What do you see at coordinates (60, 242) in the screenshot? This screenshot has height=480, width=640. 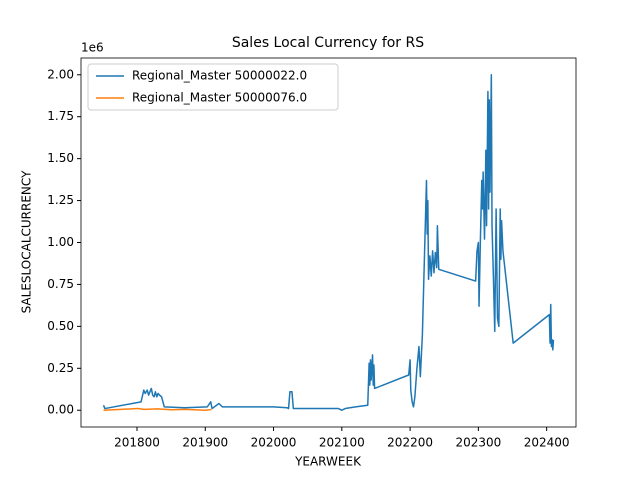 I see `y-tick-label: 1.00` at bounding box center [60, 242].